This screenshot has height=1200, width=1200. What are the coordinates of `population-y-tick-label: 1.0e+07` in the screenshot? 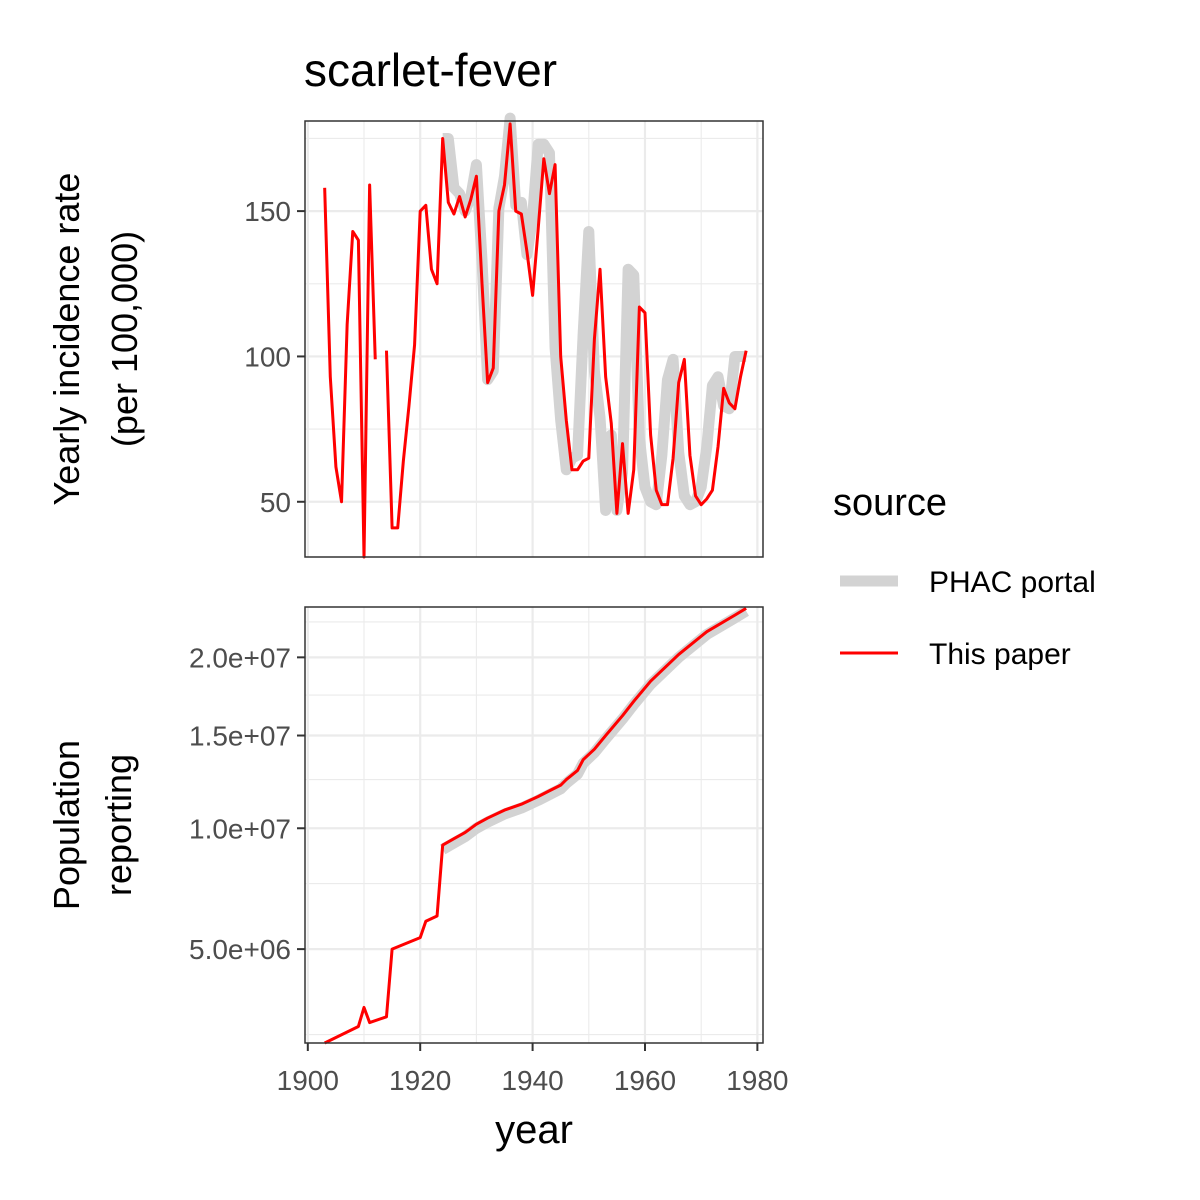 It's located at (240, 828).